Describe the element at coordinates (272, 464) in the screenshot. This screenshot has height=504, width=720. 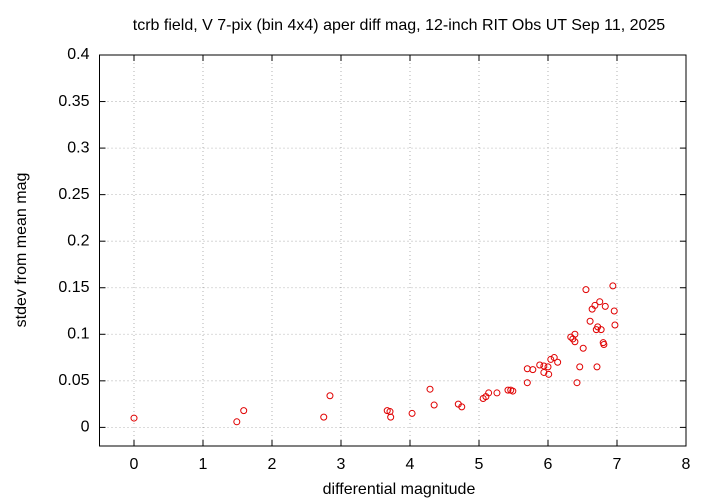
I see `x-tick-label: 2` at that location.